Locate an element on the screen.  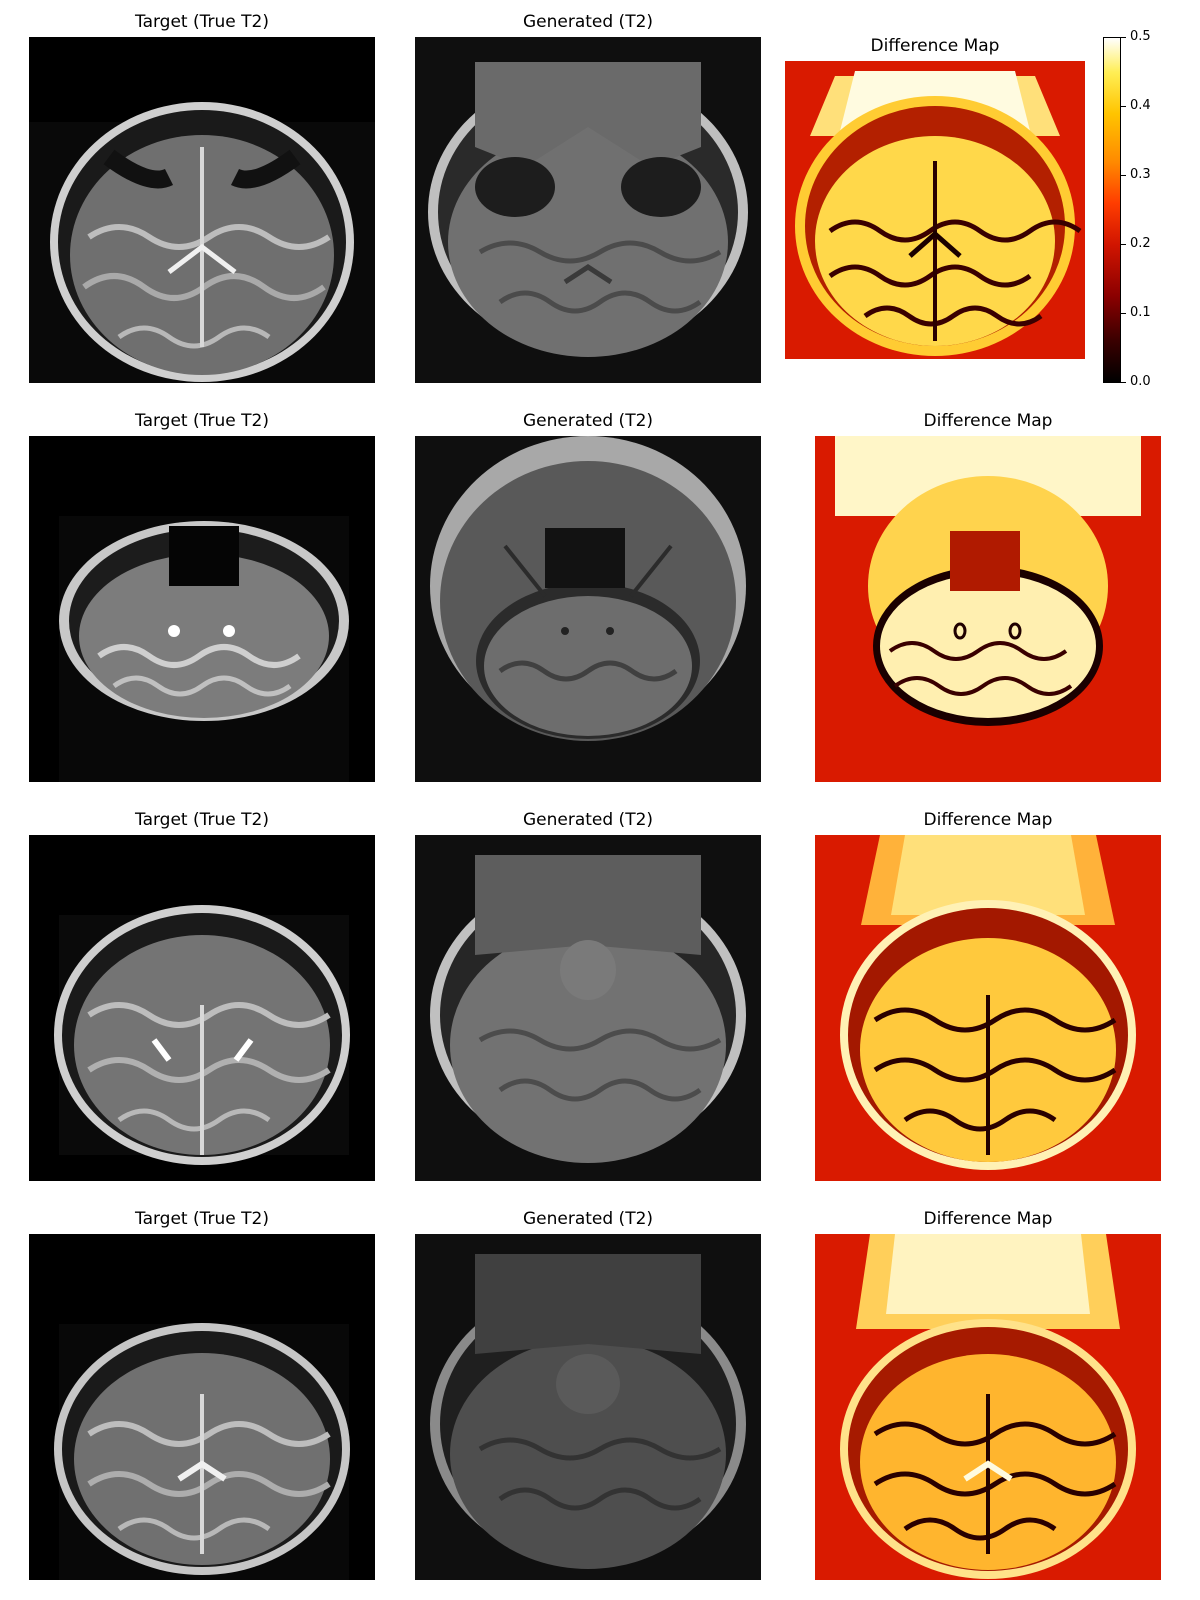
colorbar-tick-label: 0.5 is located at coordinates (1140, 36).